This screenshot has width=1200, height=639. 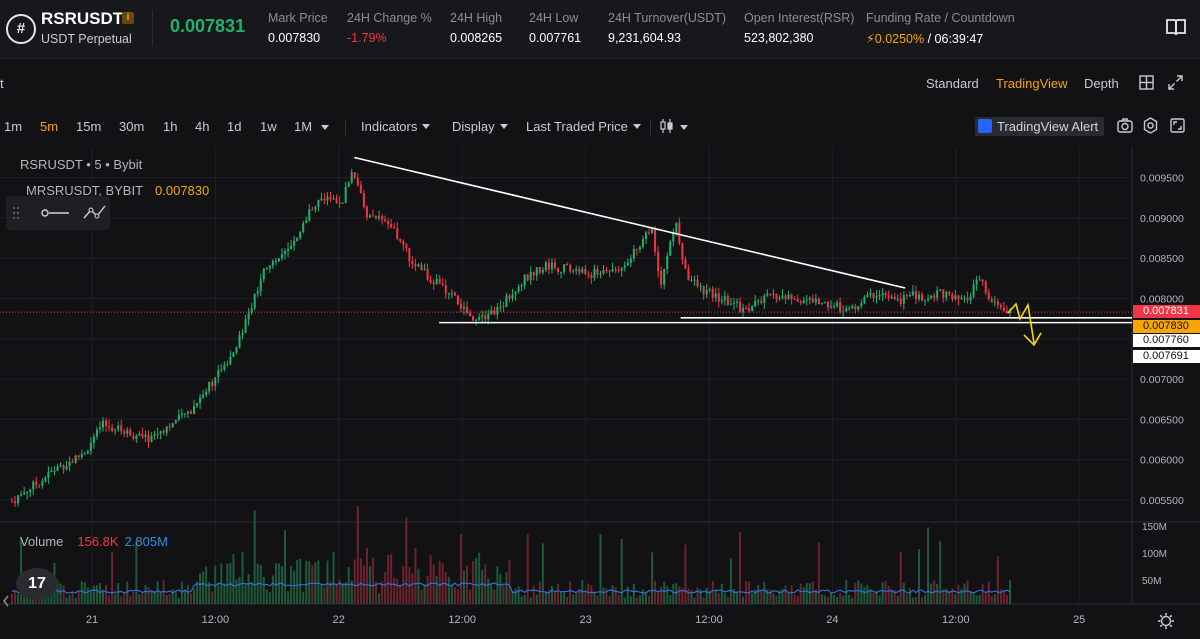 What do you see at coordinates (1040, 126) in the screenshot?
I see `tradingview-alert-button: TradingView Alert` at bounding box center [1040, 126].